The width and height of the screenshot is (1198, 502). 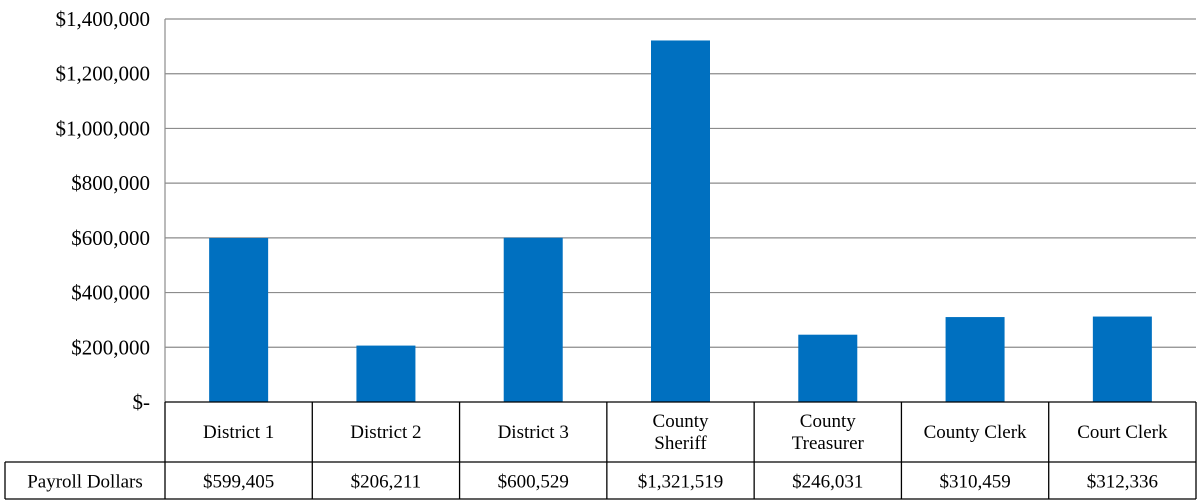 What do you see at coordinates (238, 432) in the screenshot?
I see `category-label: District 1` at bounding box center [238, 432].